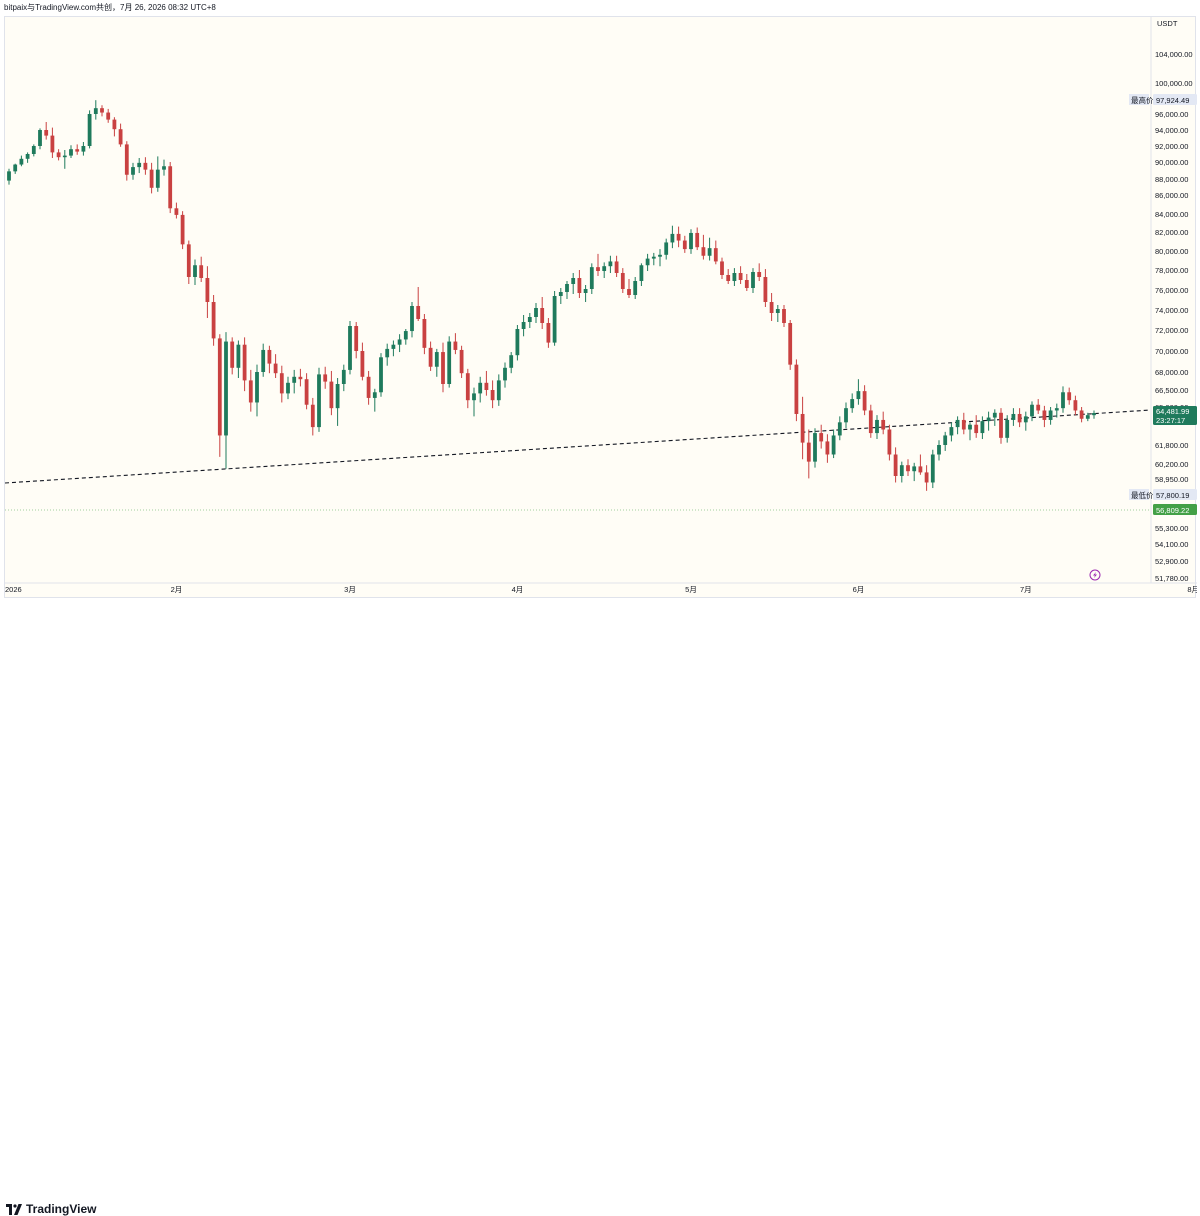  I want to click on trendline, so click(578, 446).